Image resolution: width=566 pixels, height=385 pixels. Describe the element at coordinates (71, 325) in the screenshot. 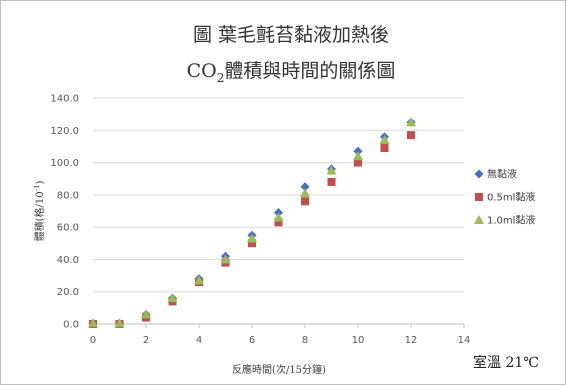

I see `y-tick-label: 0.0` at that location.